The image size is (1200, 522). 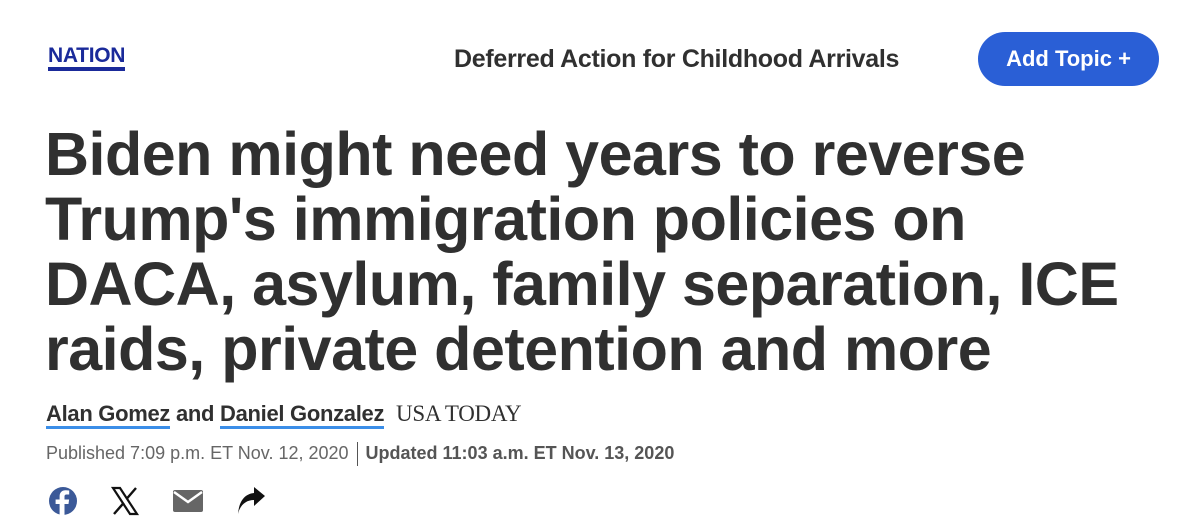 I want to click on share-bar, so click(x=157, y=501).